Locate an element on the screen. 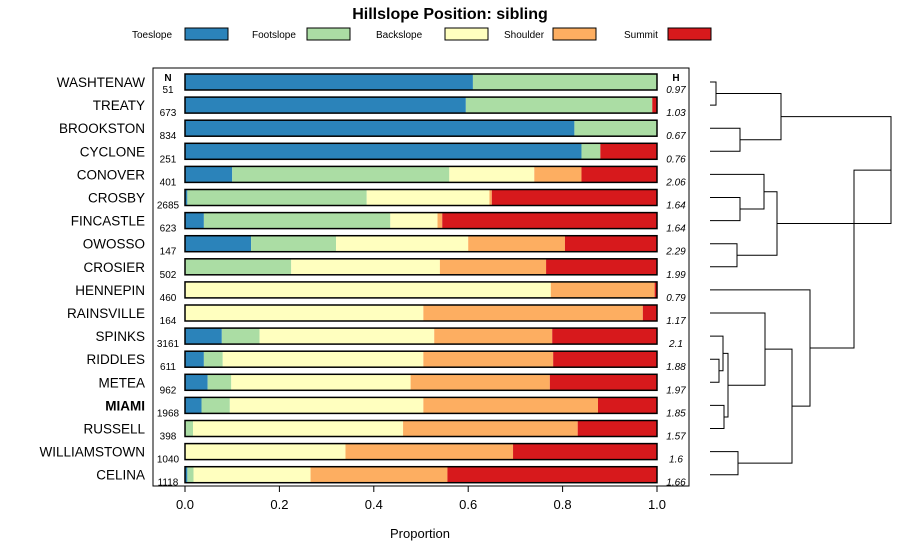 The height and width of the screenshot is (560, 900). bar-metea-shoulder is located at coordinates (480, 382).